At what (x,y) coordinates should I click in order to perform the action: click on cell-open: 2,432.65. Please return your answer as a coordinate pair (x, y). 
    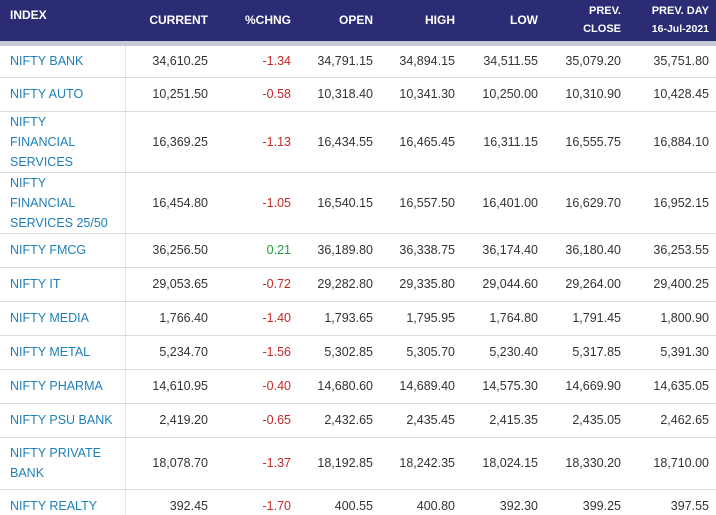
    Looking at the image, I should click on (339, 420).